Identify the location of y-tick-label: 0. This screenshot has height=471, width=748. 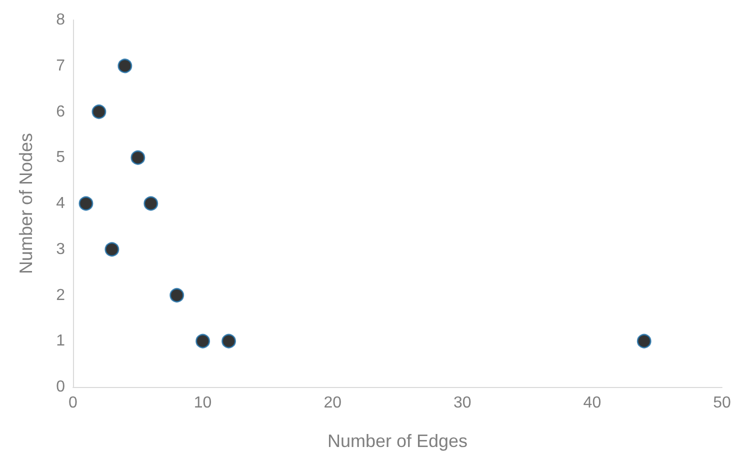
(61, 387).